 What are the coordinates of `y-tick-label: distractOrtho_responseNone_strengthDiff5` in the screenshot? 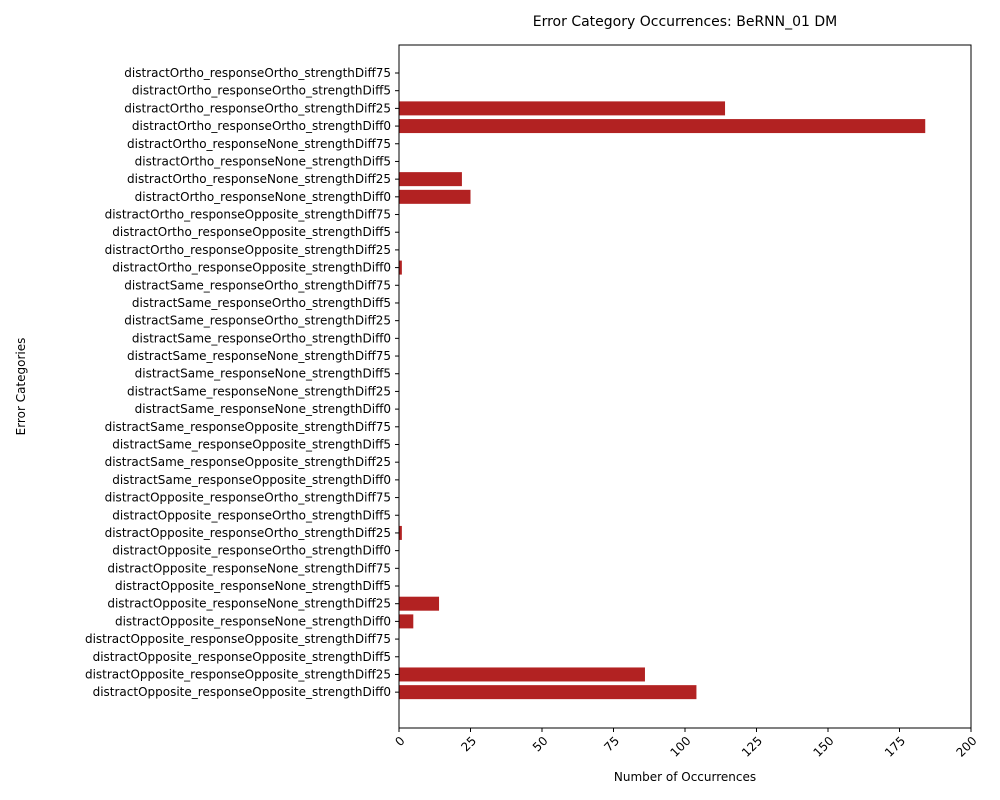 It's located at (263, 161).